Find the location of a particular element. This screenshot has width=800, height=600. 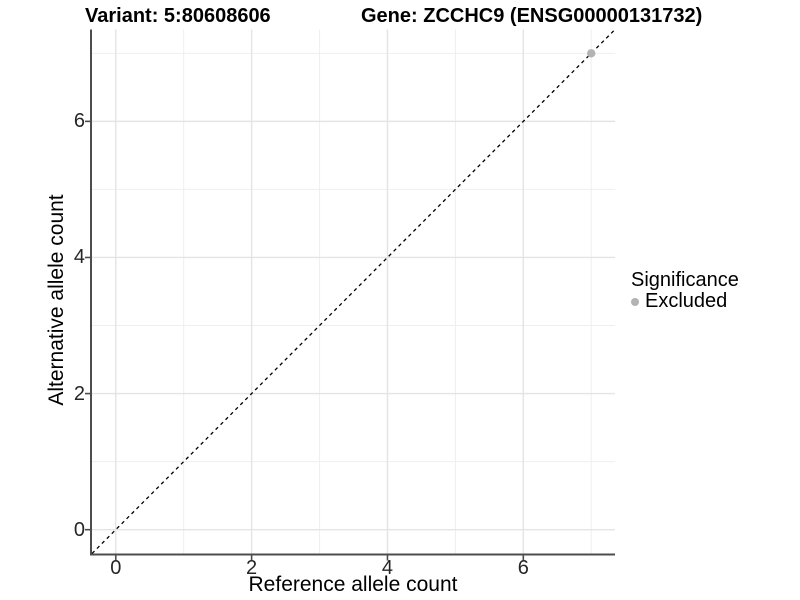

data-point-excluded is located at coordinates (591, 53).